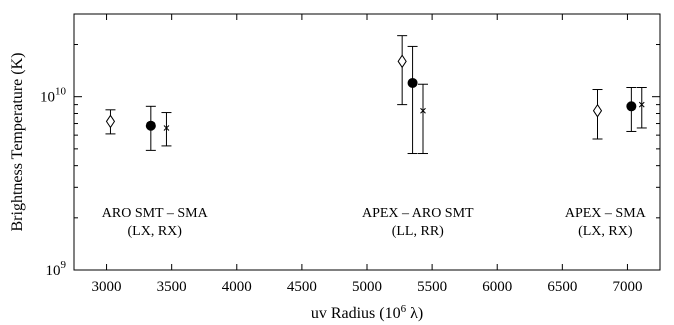 The image size is (674, 325). Describe the element at coordinates (497, 287) in the screenshot. I see `x-tick-label: 6000` at that location.